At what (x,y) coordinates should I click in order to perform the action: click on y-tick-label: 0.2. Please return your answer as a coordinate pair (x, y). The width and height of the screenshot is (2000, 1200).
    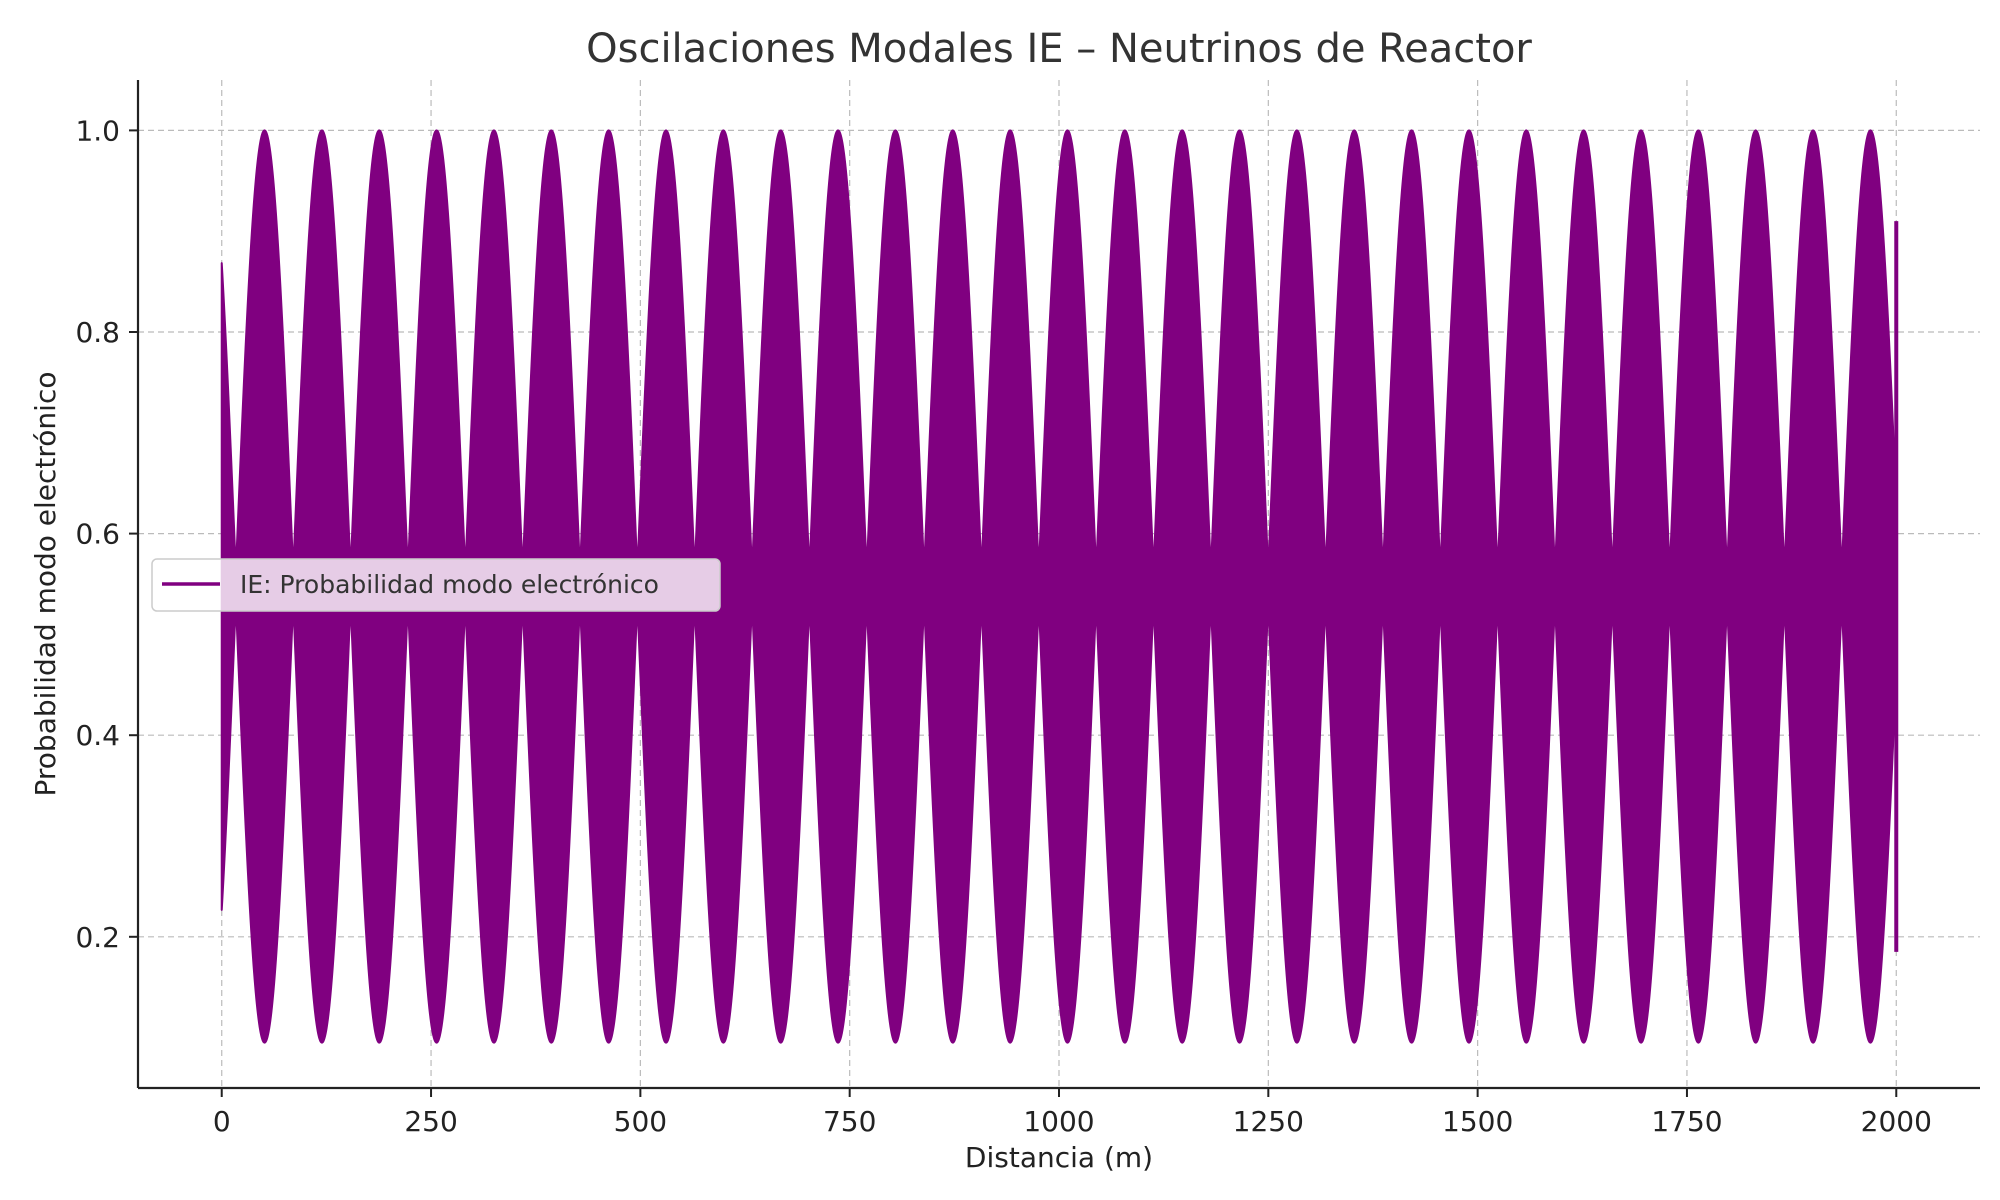
    Looking at the image, I should click on (97, 937).